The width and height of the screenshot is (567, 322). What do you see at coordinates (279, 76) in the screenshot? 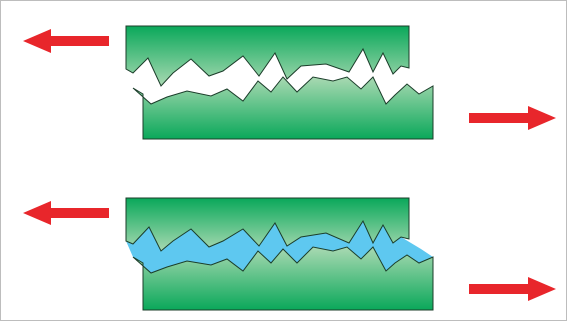
I see `fracture-gap-air` at bounding box center [279, 76].